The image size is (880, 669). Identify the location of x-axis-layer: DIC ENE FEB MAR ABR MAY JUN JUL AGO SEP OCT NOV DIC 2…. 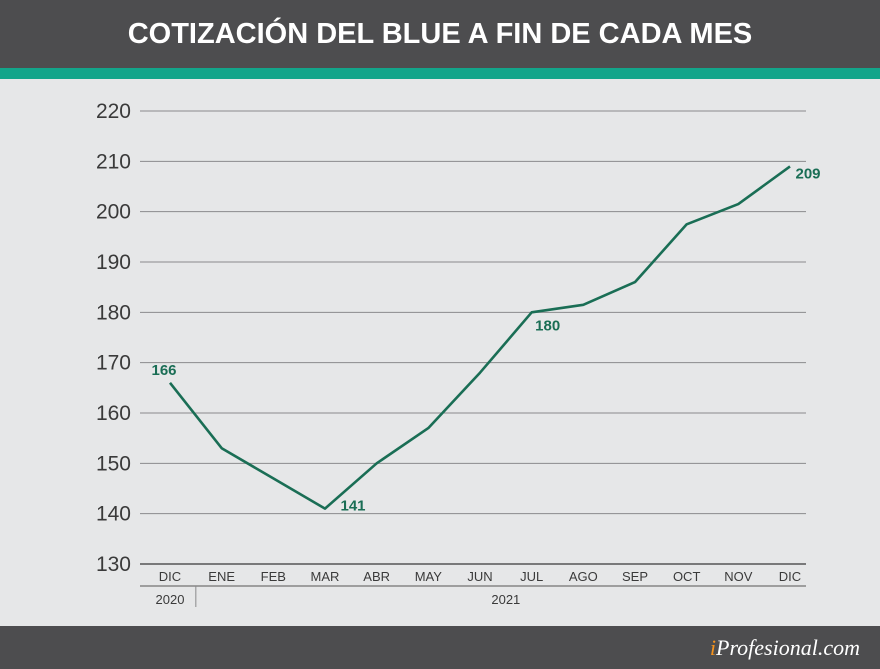
(473, 588).